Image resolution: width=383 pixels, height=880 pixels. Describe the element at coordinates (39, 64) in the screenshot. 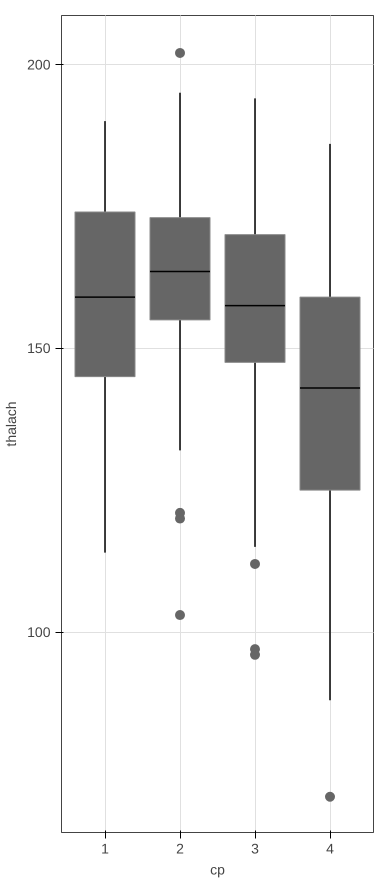

I see `y-tick-label: 200` at that location.